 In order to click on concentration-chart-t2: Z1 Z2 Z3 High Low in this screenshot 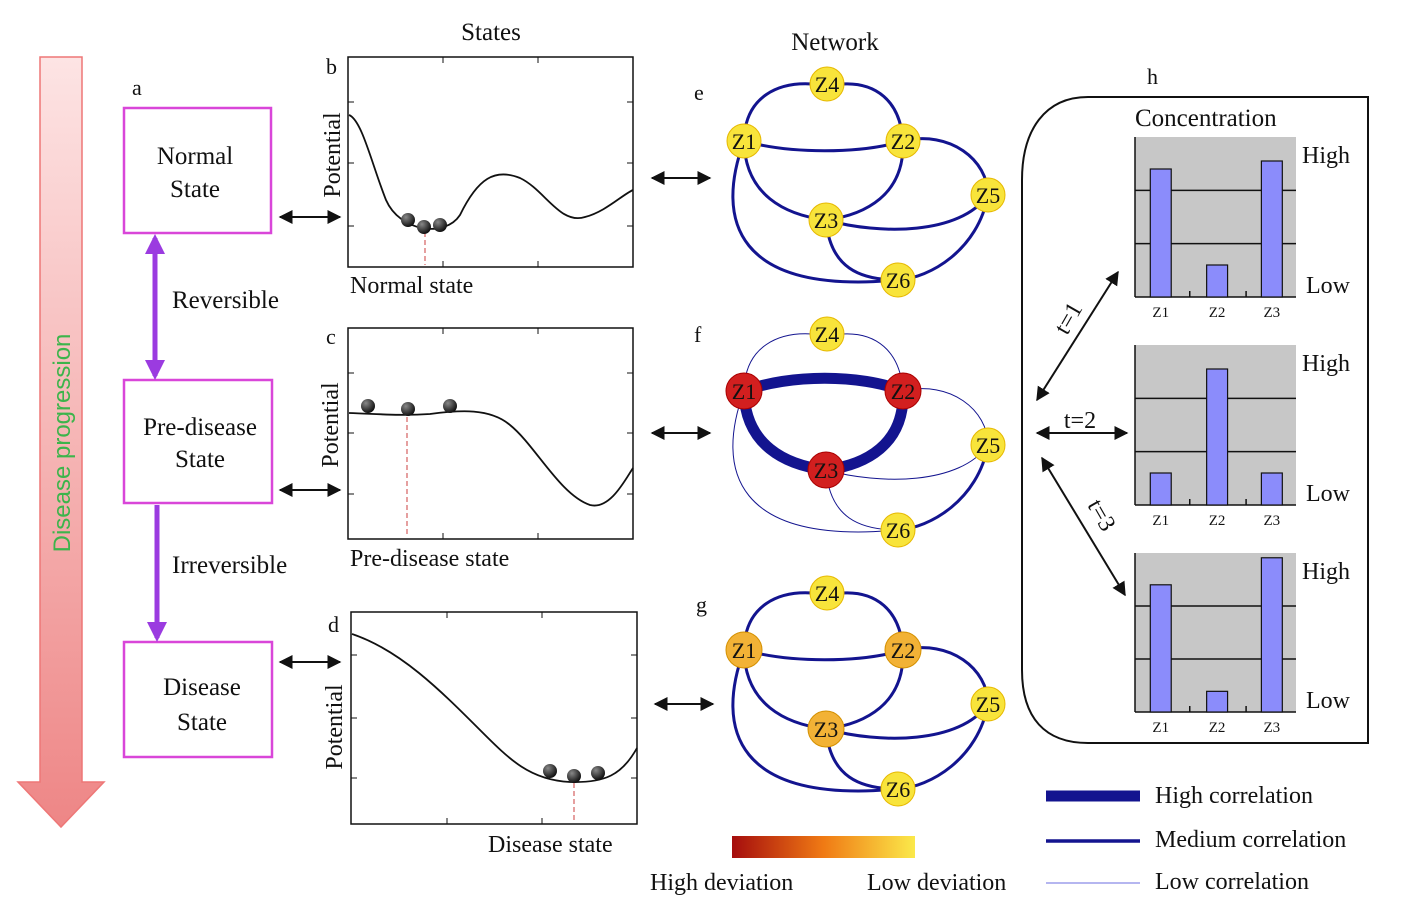, I will do `click(1242, 437)`.